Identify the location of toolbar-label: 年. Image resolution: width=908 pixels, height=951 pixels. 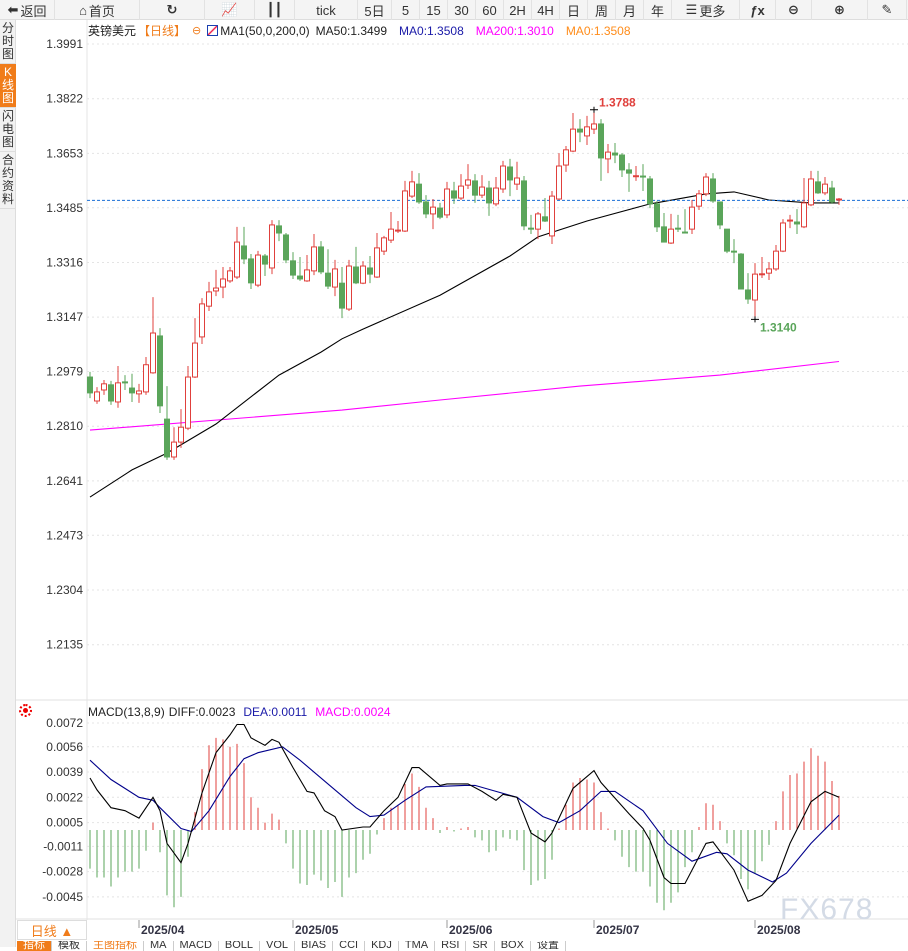
(657, 11).